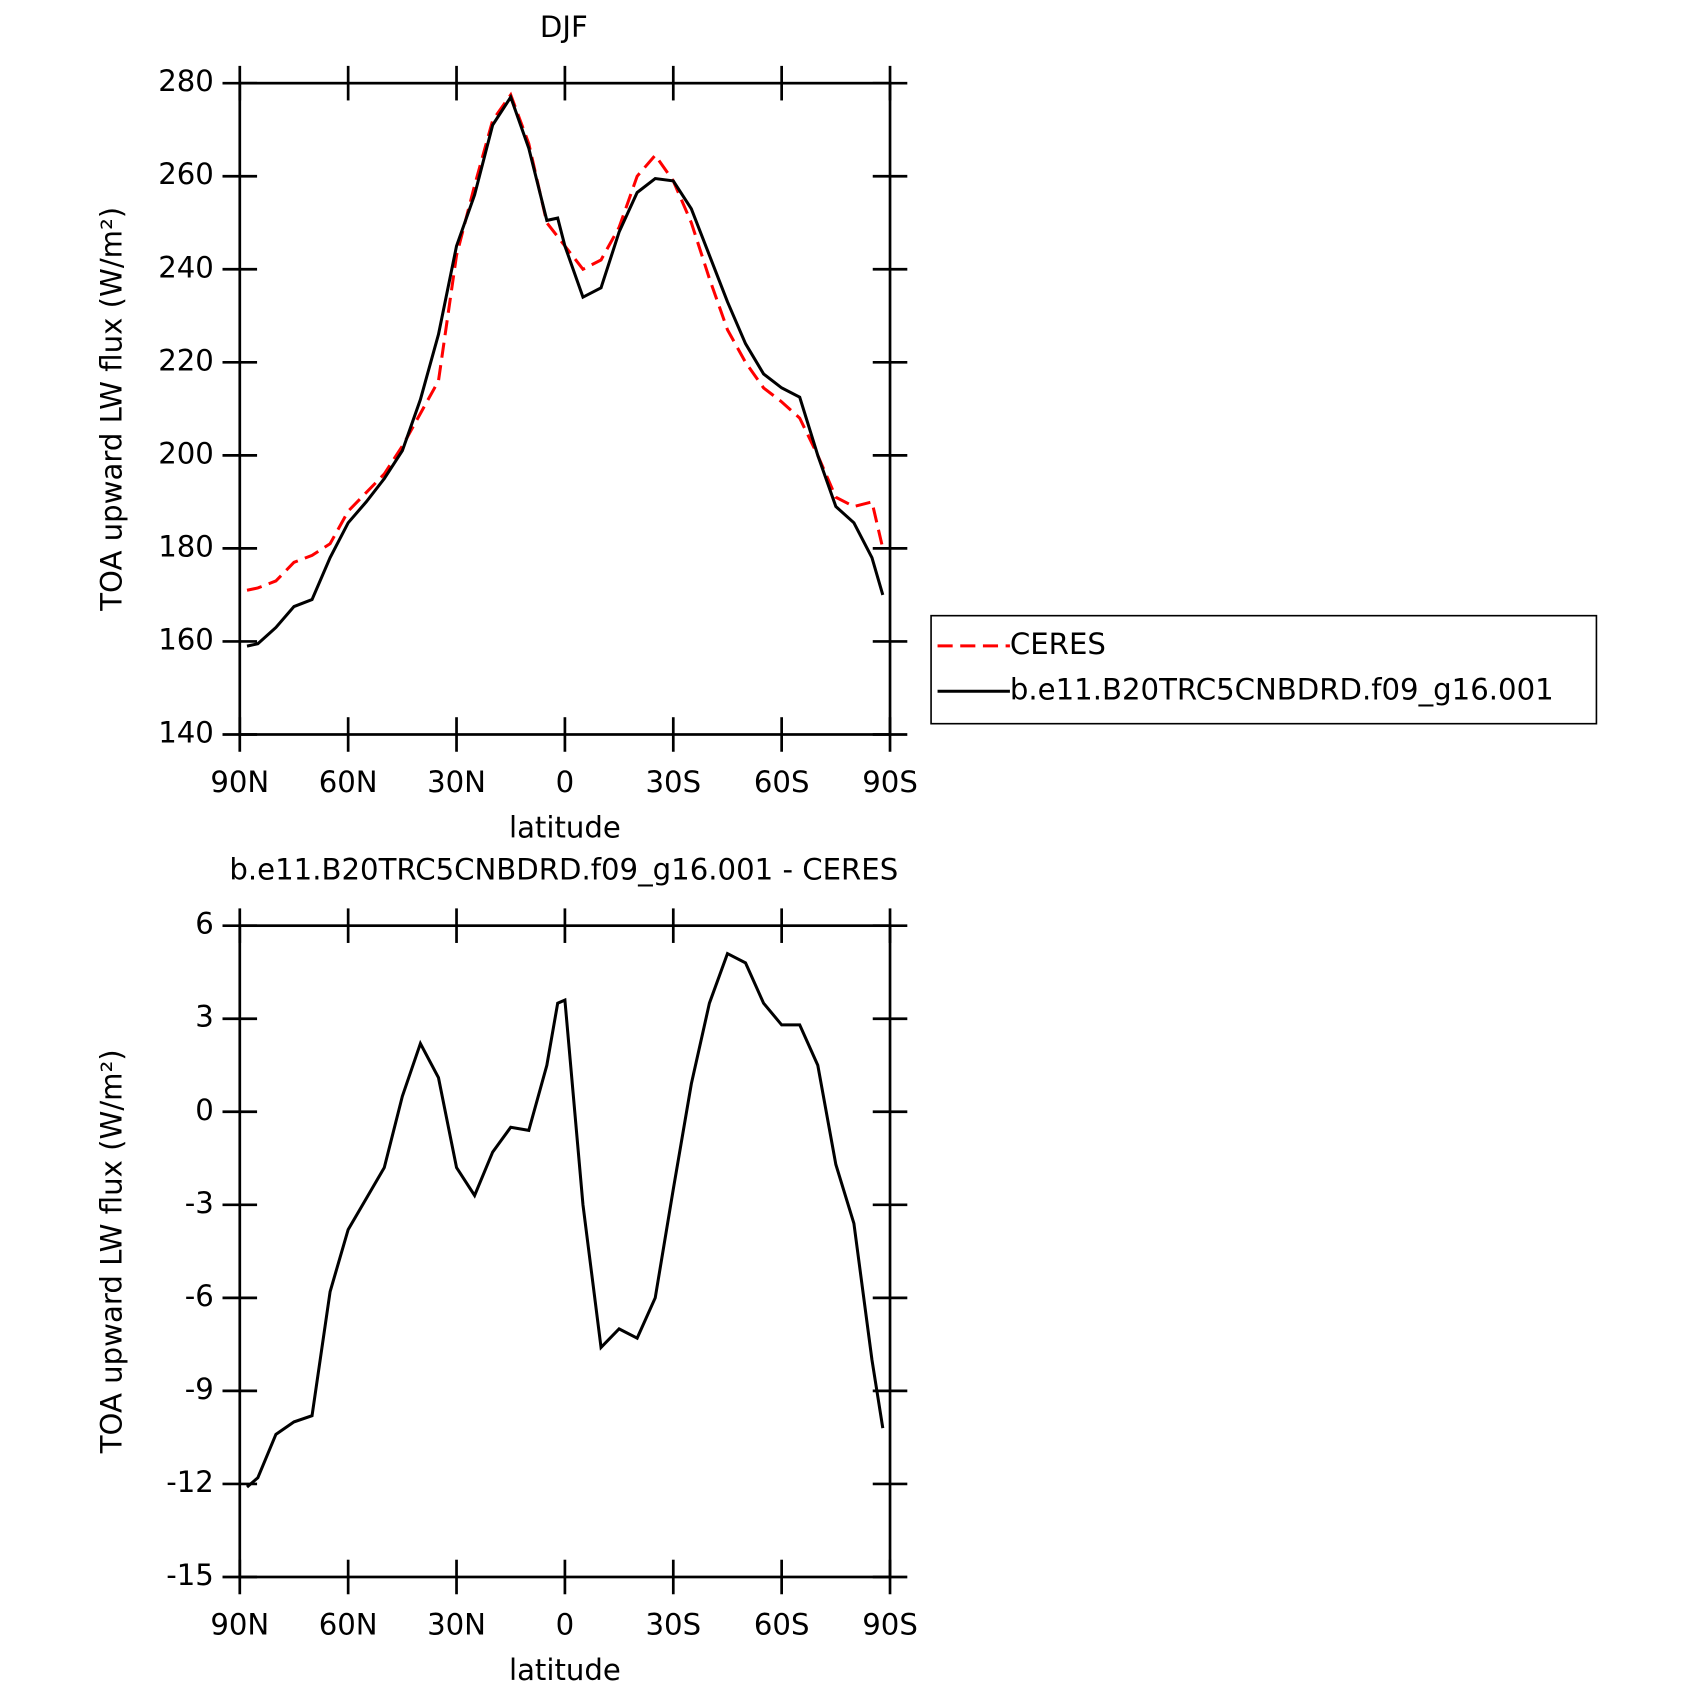 This screenshot has height=1685, width=1685. I want to click on y-tick-label: 180, so click(186, 546).